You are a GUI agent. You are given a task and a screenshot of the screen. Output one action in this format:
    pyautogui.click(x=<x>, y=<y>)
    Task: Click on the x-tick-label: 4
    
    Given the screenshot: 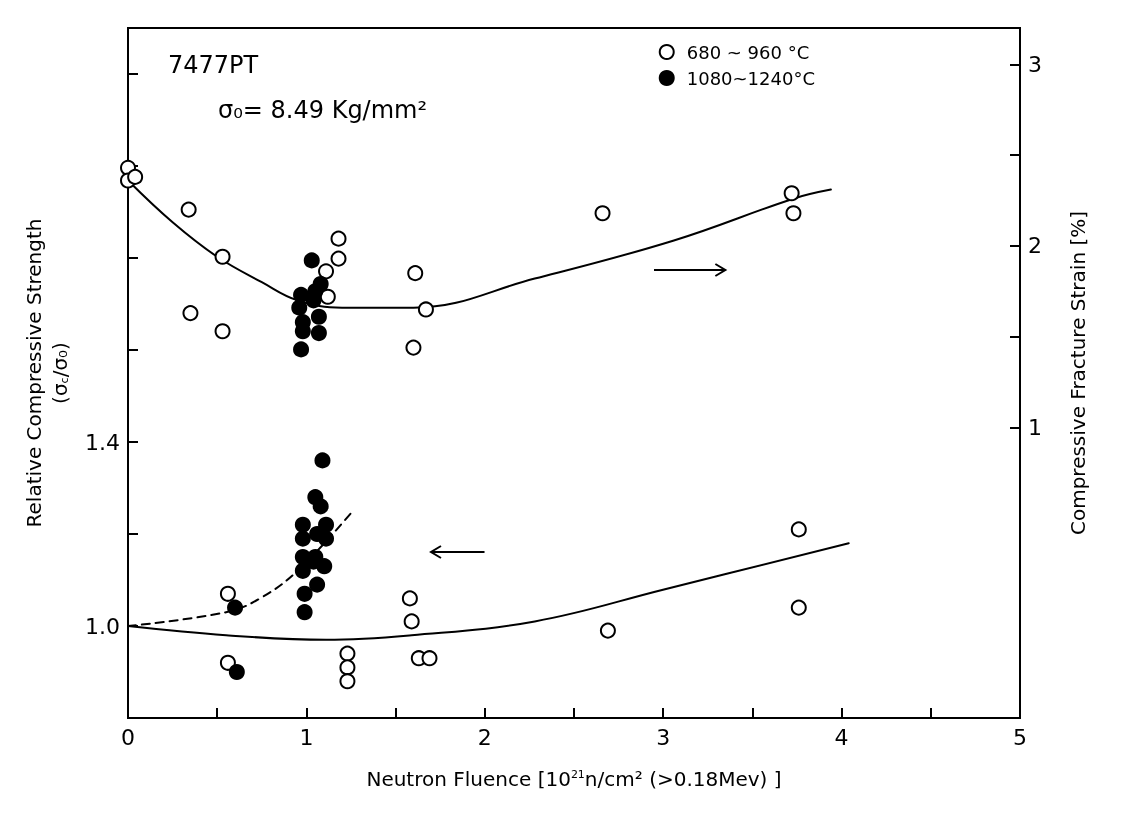 What is the action you would take?
    pyautogui.click(x=841, y=737)
    